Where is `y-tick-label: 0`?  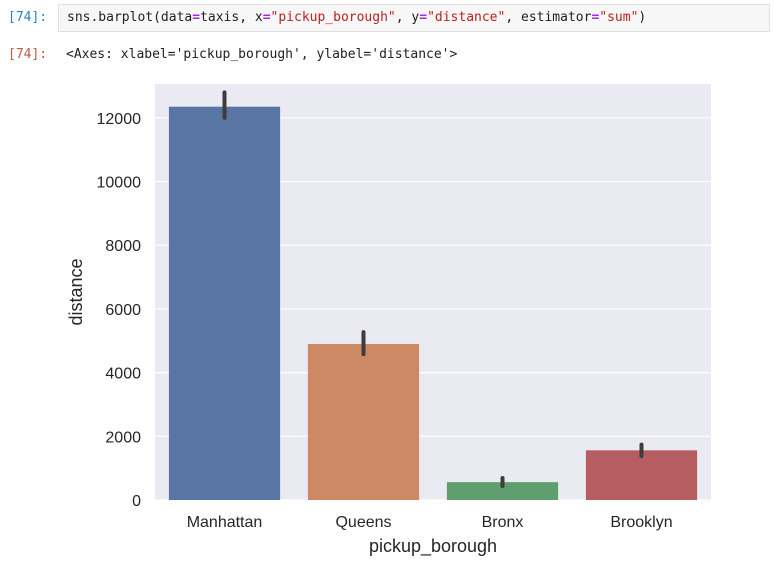 y-tick-label: 0 is located at coordinates (136, 501).